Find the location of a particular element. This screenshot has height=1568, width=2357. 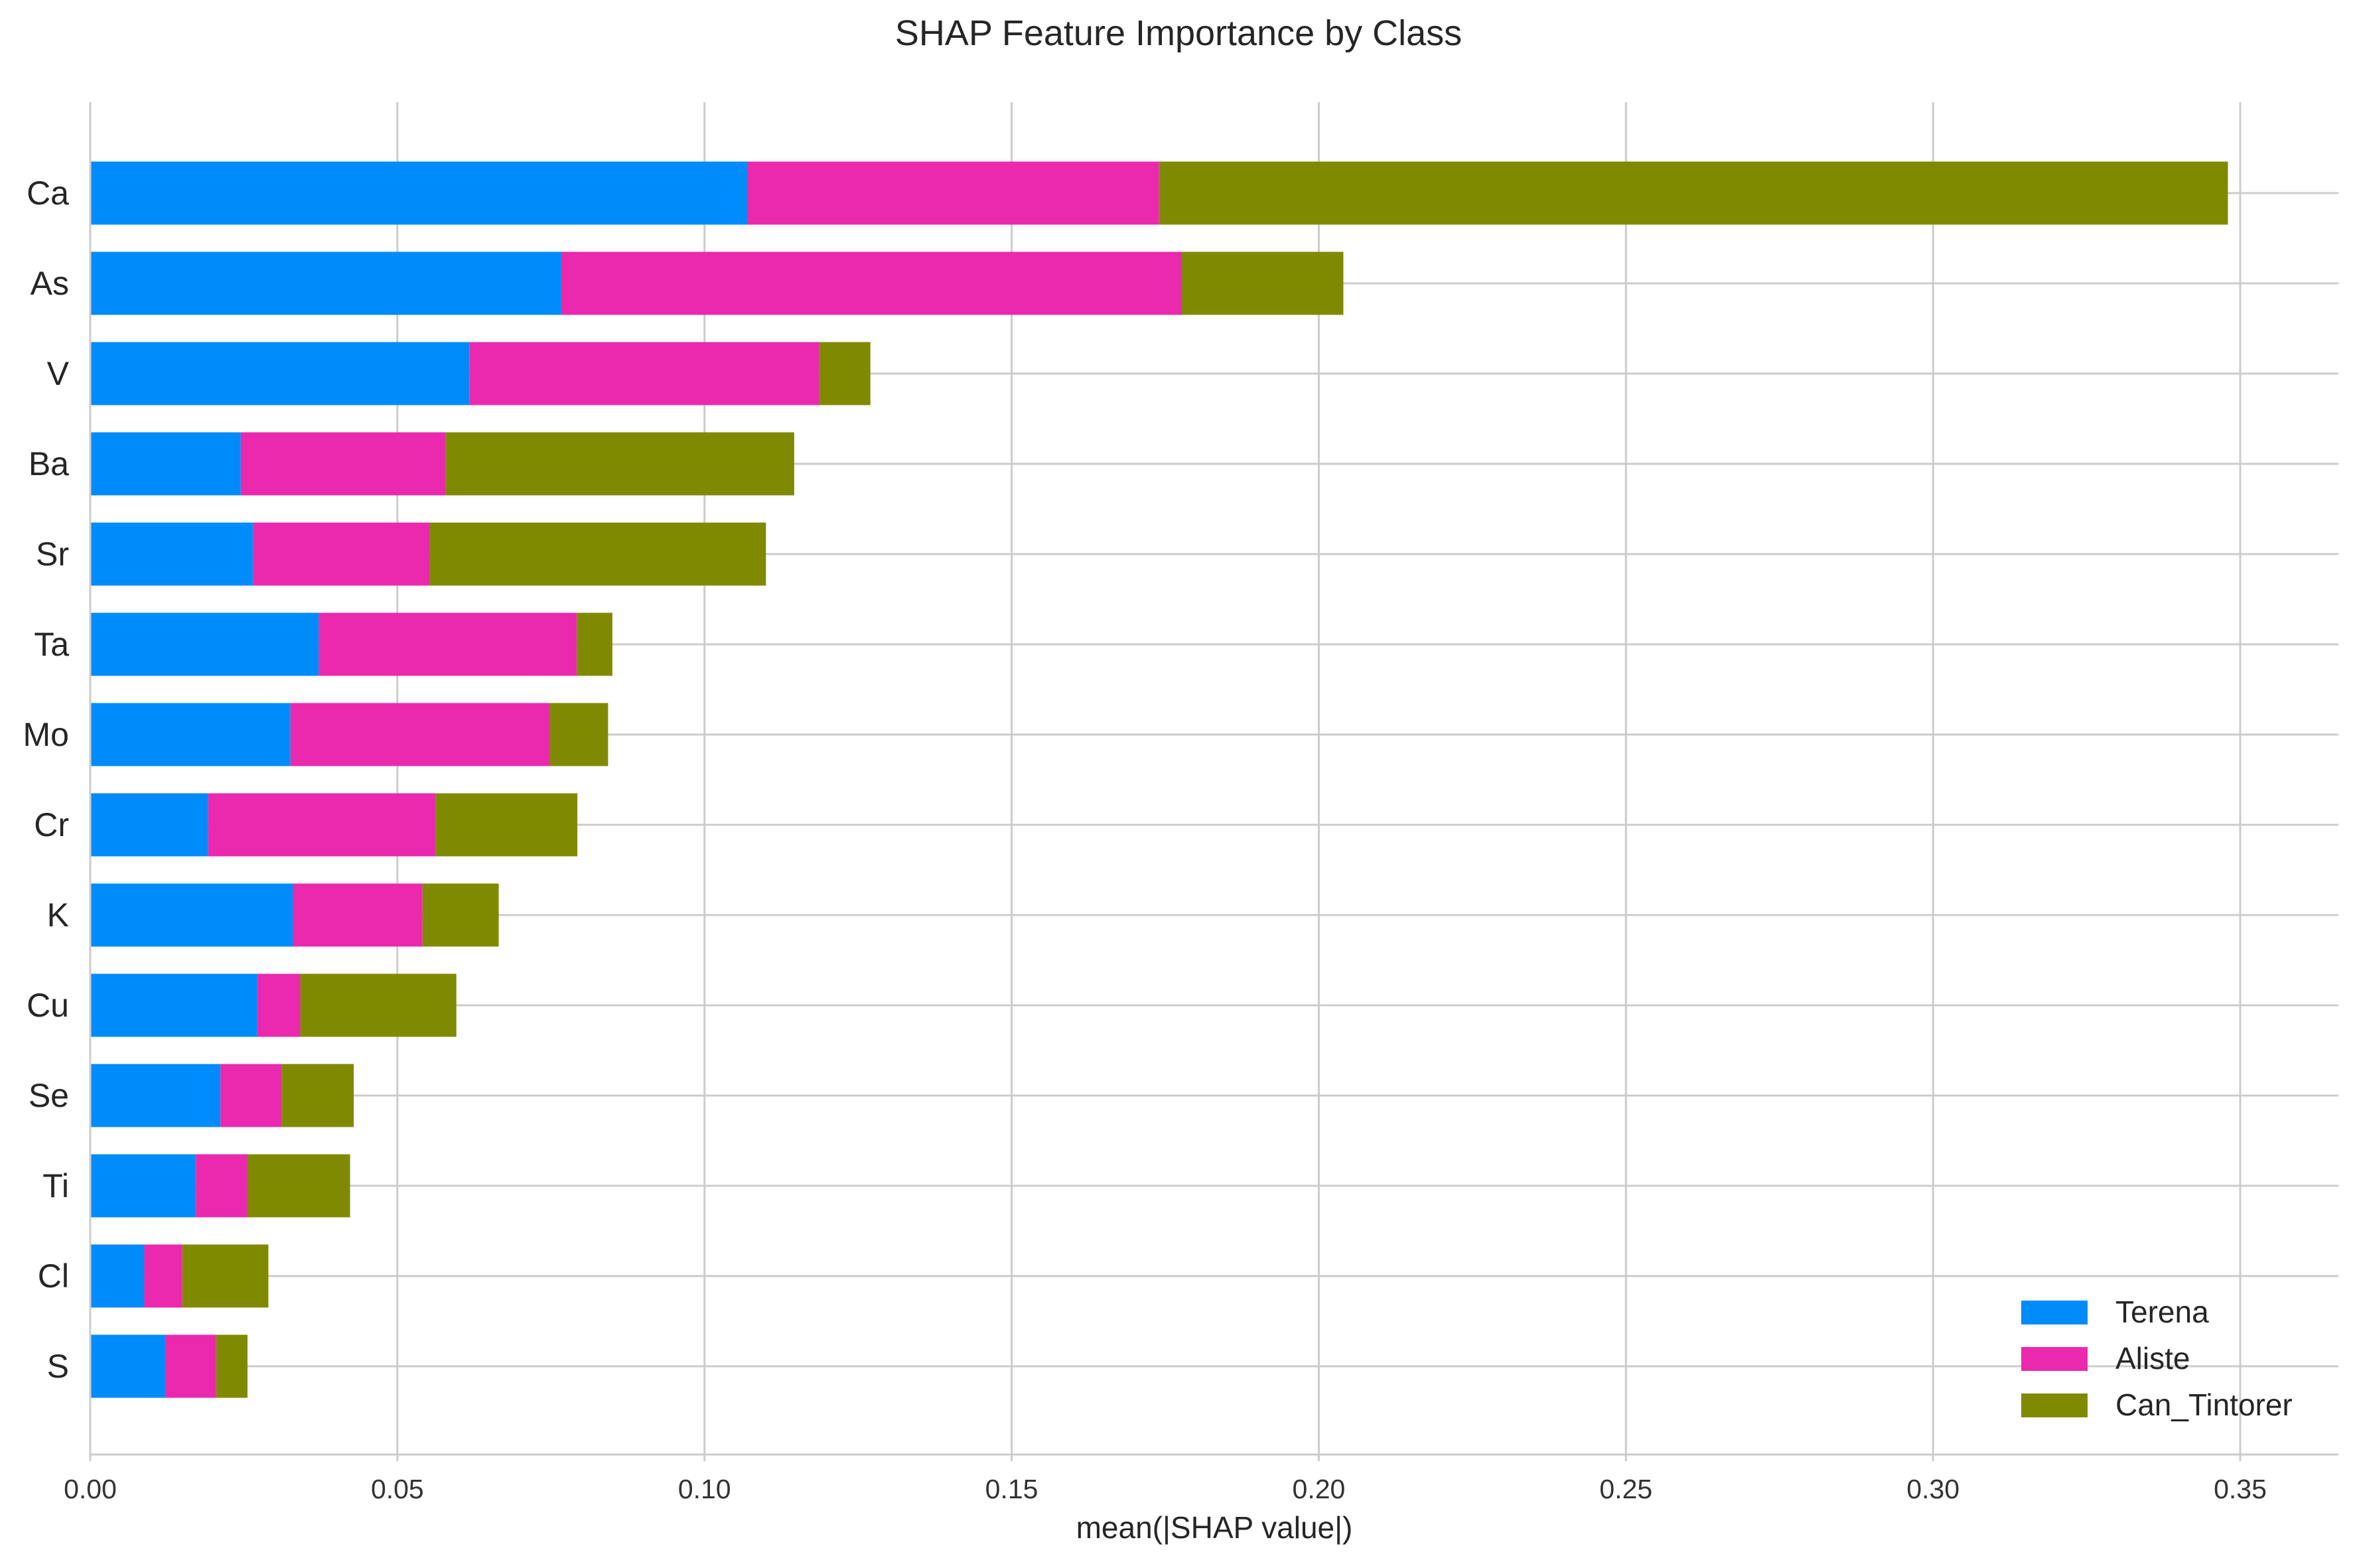

bar-cu-can-tintorer is located at coordinates (378, 1005).